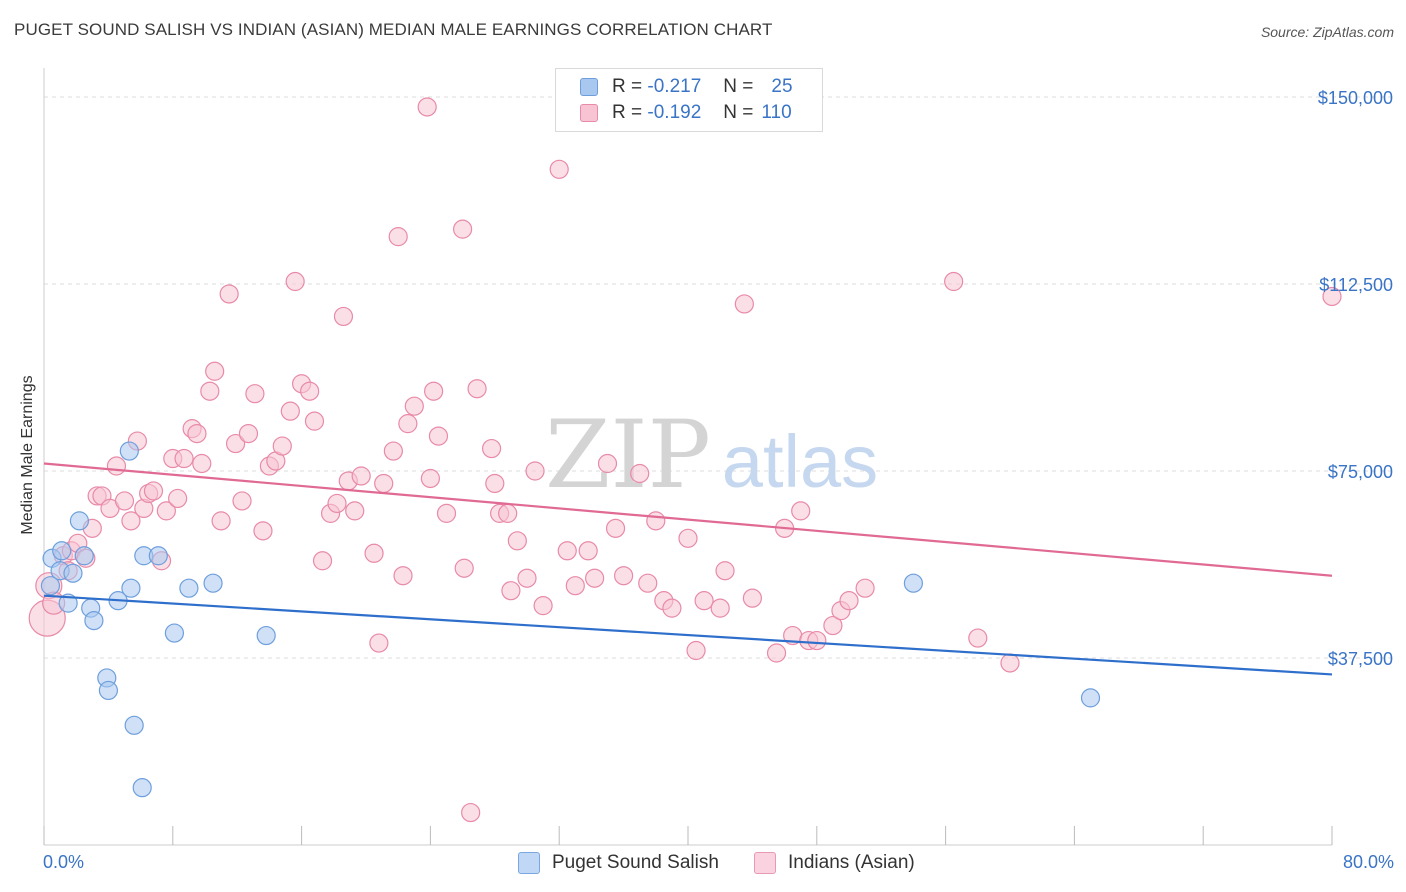  Describe the element at coordinates (27, 455) in the screenshot. I see `y-axis-label: Median Male Earnings` at that location.